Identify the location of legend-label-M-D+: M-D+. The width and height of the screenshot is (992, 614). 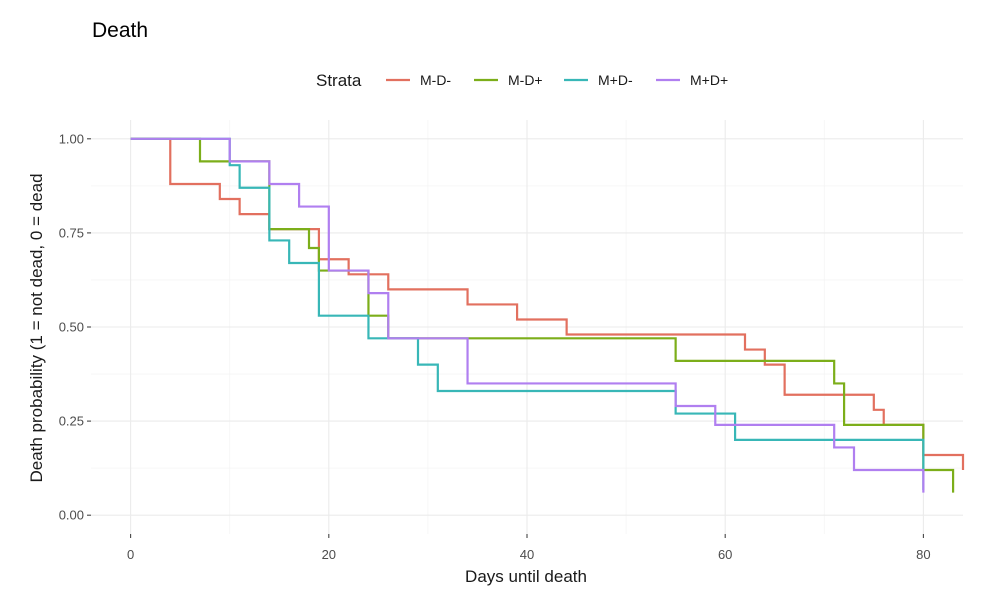
(525, 80).